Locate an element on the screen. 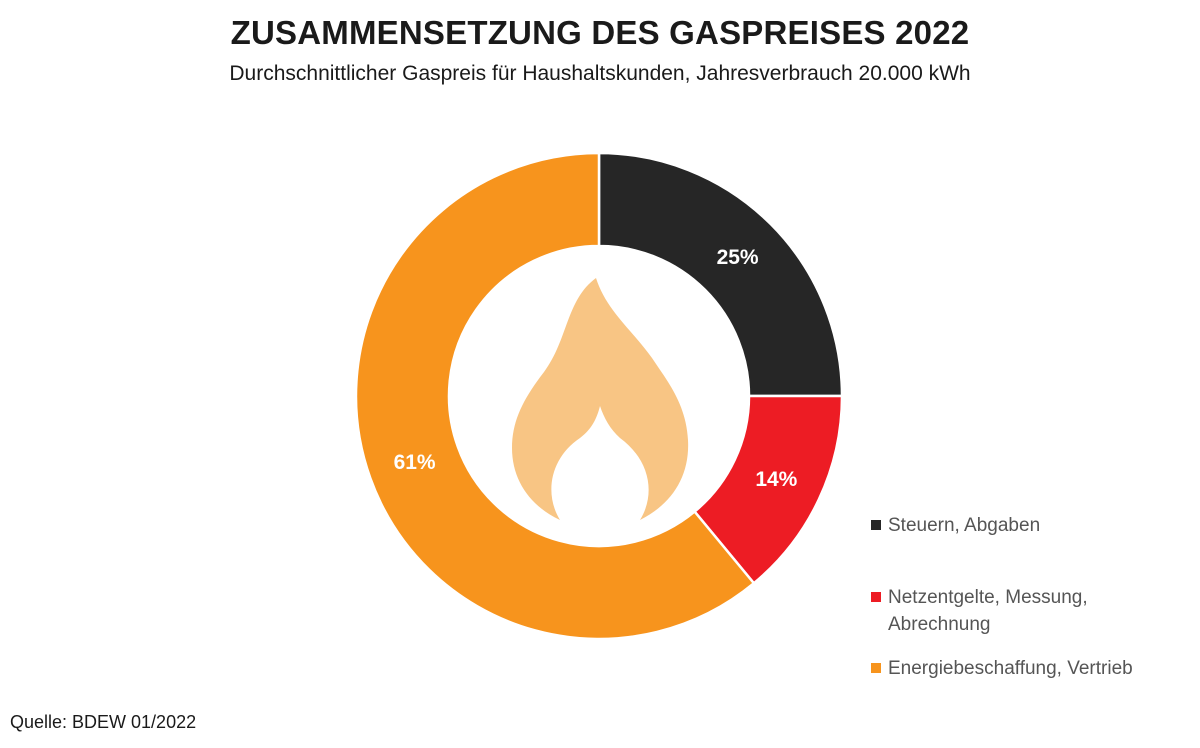 Image resolution: width=1200 pixels, height=748 pixels. donut-slice is located at coordinates (720, 274).